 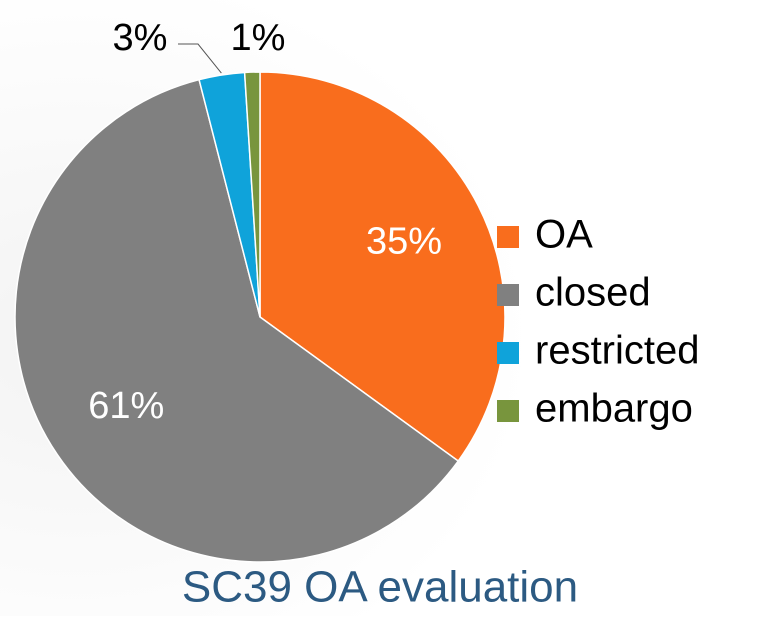 I want to click on chart-title: SC39 OA evaluation, so click(x=380, y=587).